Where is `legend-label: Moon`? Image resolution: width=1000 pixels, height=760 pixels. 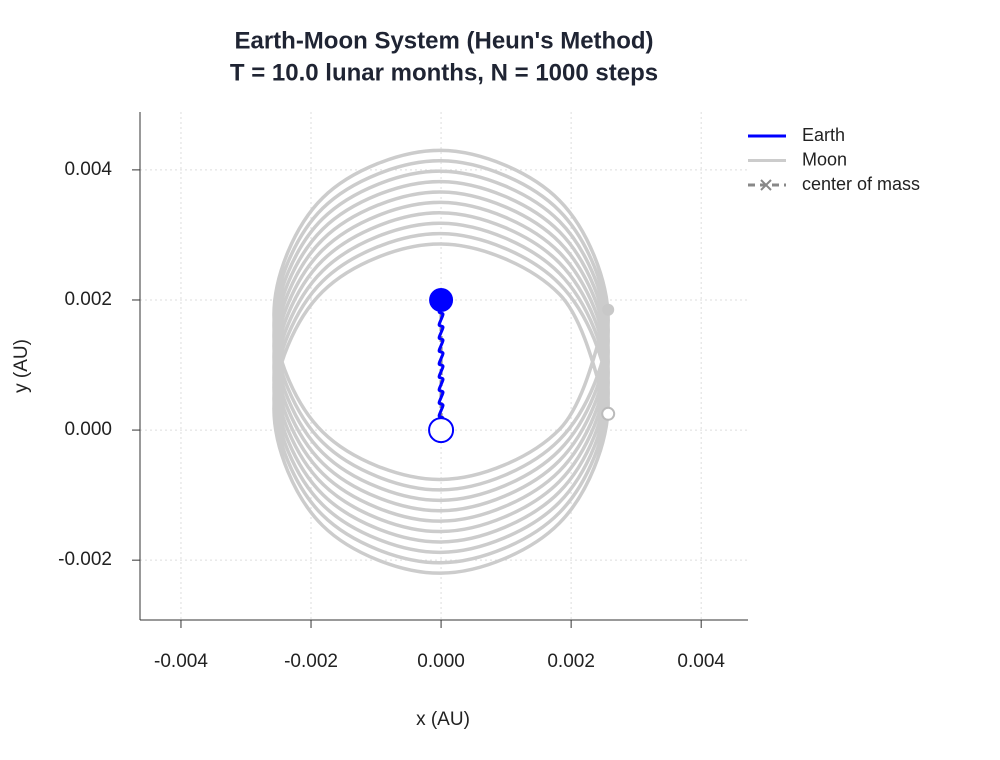 legend-label: Moon is located at coordinates (824, 159).